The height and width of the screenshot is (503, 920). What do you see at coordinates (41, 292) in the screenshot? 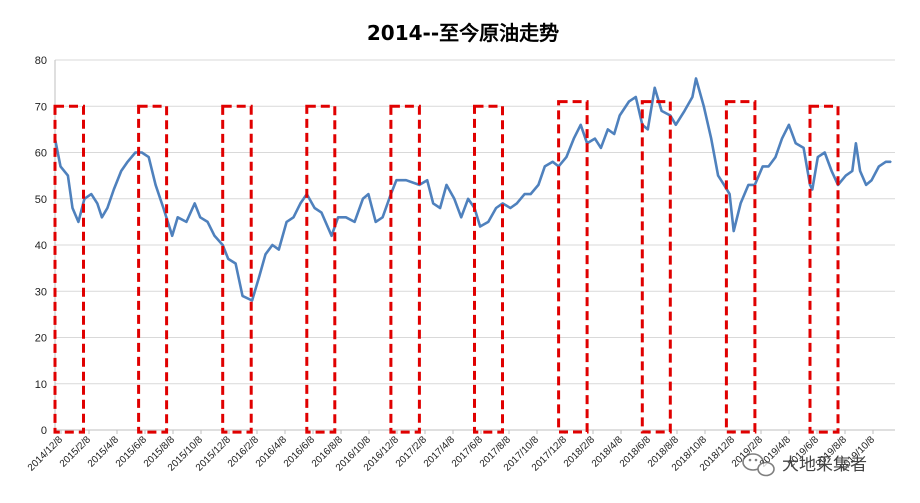
I see `y-tick-label: 30` at bounding box center [41, 292].